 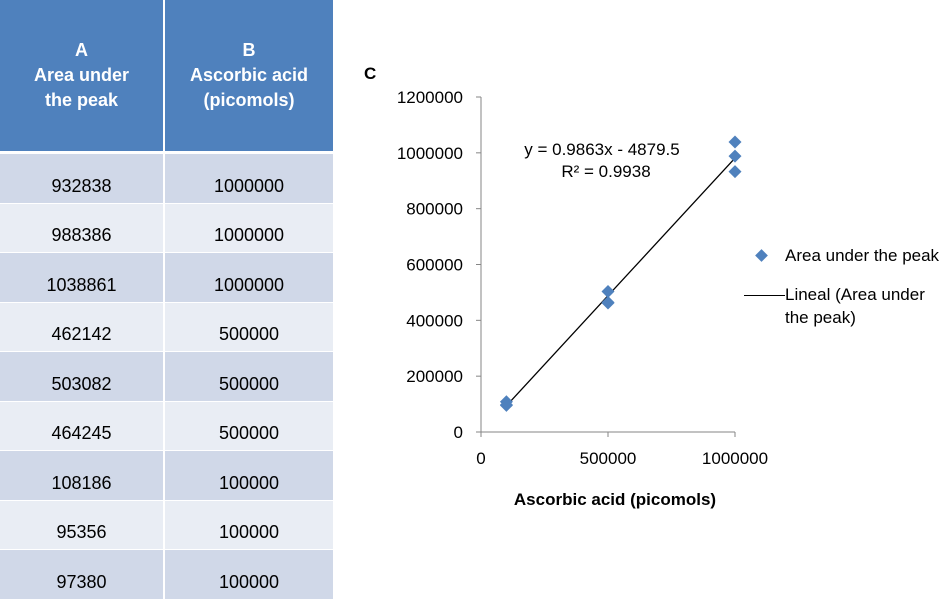 I want to click on legend-item-trendline: Lineal (Area under the peak), so click(x=842, y=306).